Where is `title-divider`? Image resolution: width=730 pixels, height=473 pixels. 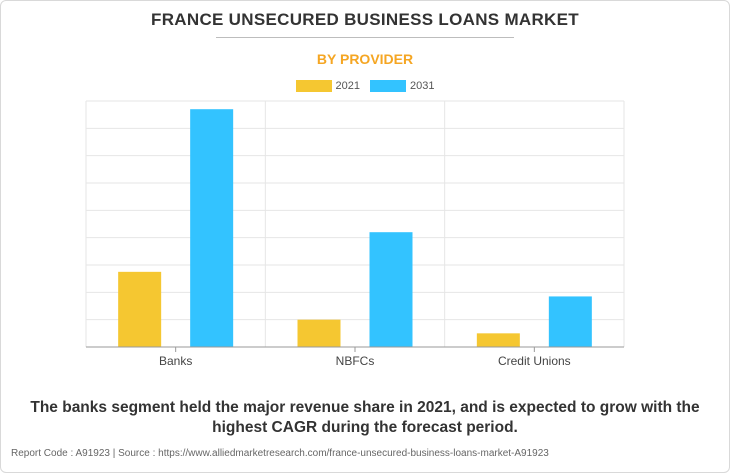 title-divider is located at coordinates (365, 37).